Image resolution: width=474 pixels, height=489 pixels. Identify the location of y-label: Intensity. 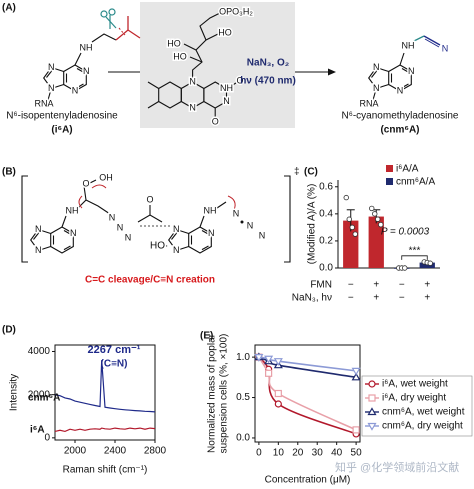
(14, 392).